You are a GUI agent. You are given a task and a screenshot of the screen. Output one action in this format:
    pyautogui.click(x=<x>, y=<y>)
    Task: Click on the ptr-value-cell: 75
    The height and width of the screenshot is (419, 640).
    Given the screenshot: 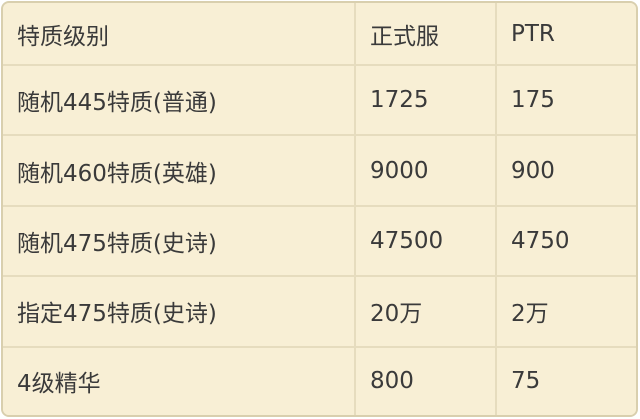 What is the action you would take?
    pyautogui.click(x=566, y=380)
    